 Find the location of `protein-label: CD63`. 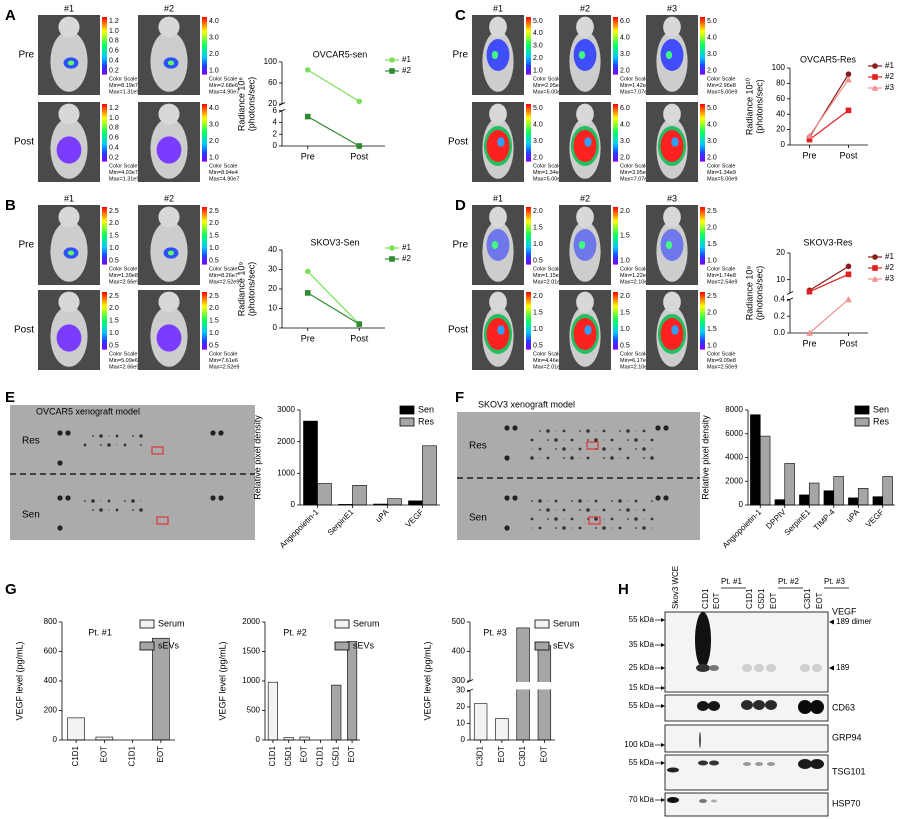

protein-label: CD63 is located at coordinates (843, 707).